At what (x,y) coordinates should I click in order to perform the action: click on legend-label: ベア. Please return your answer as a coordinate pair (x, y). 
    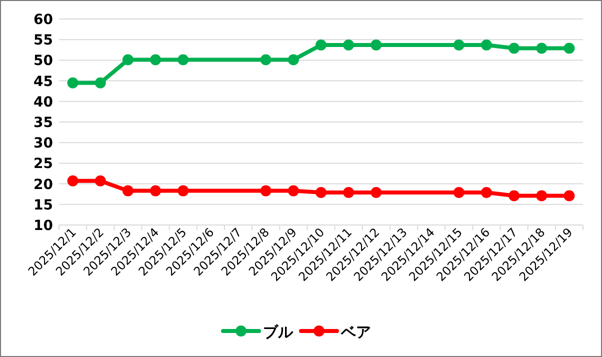
    Looking at the image, I should click on (355, 332).